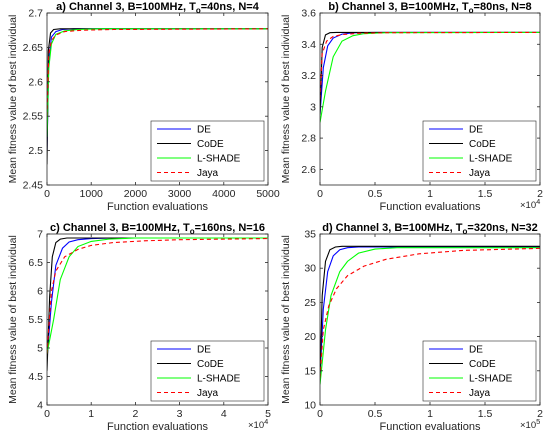  Describe the element at coordinates (310, 303) in the screenshot. I see `y-tick-label: 25` at that location.